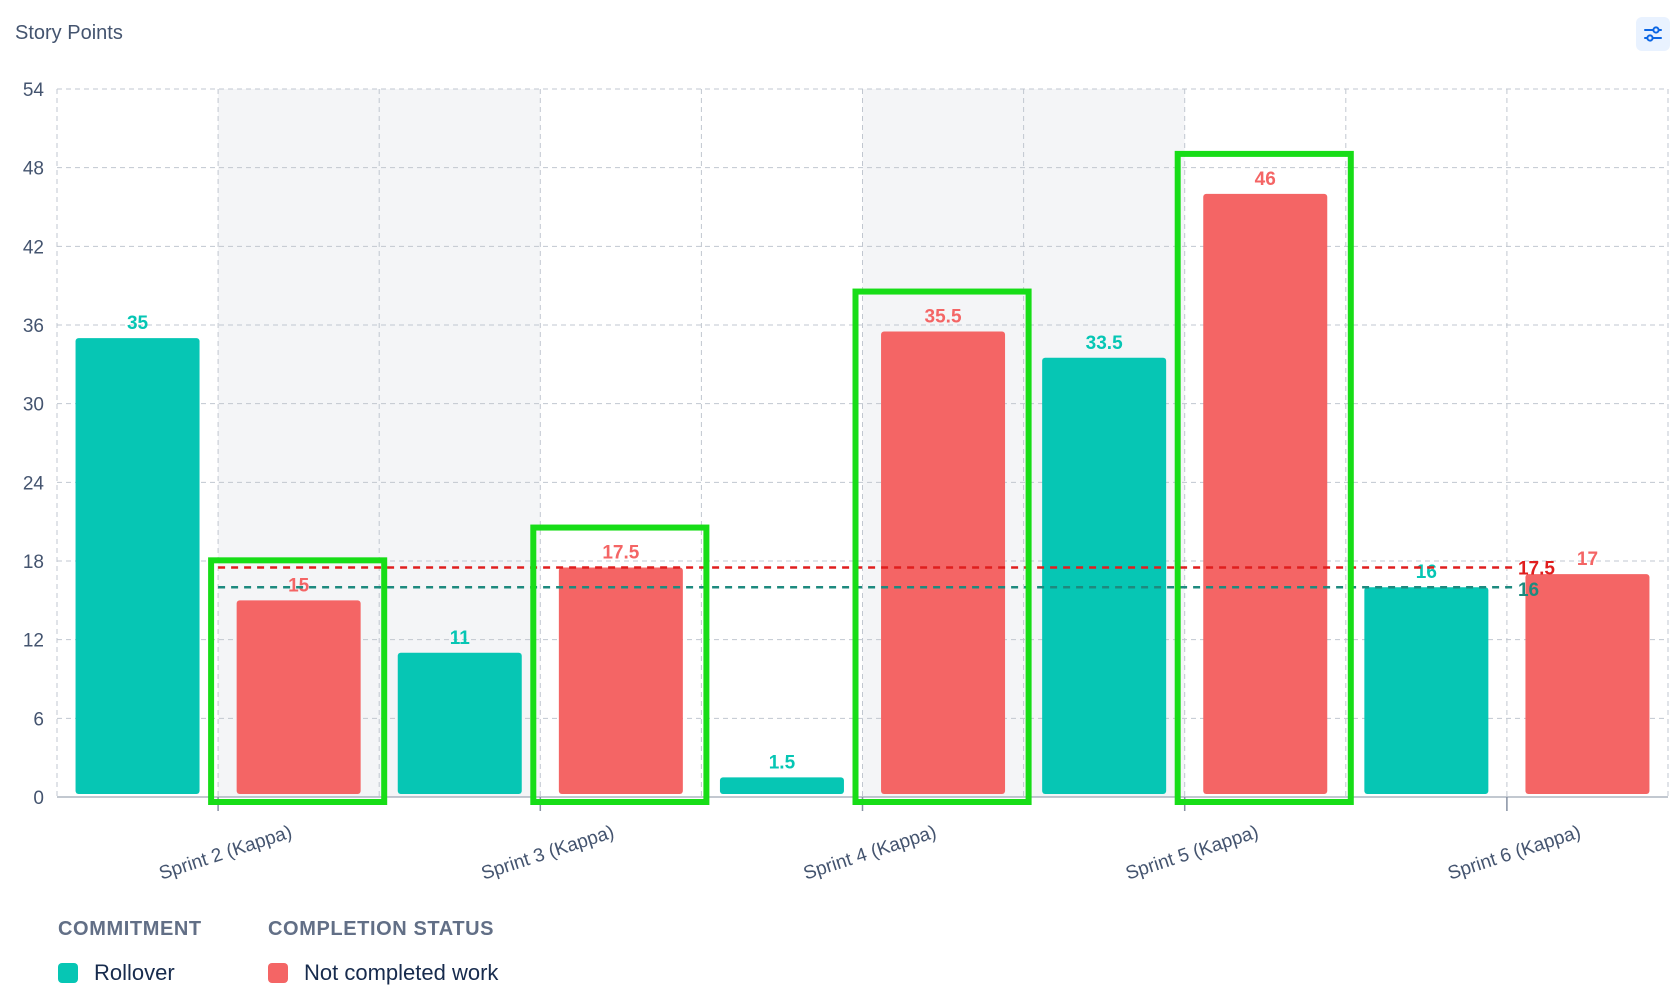 This screenshot has height=1006, width=1676. What do you see at coordinates (33, 247) in the screenshot?
I see `y-tick-label: 42` at bounding box center [33, 247].